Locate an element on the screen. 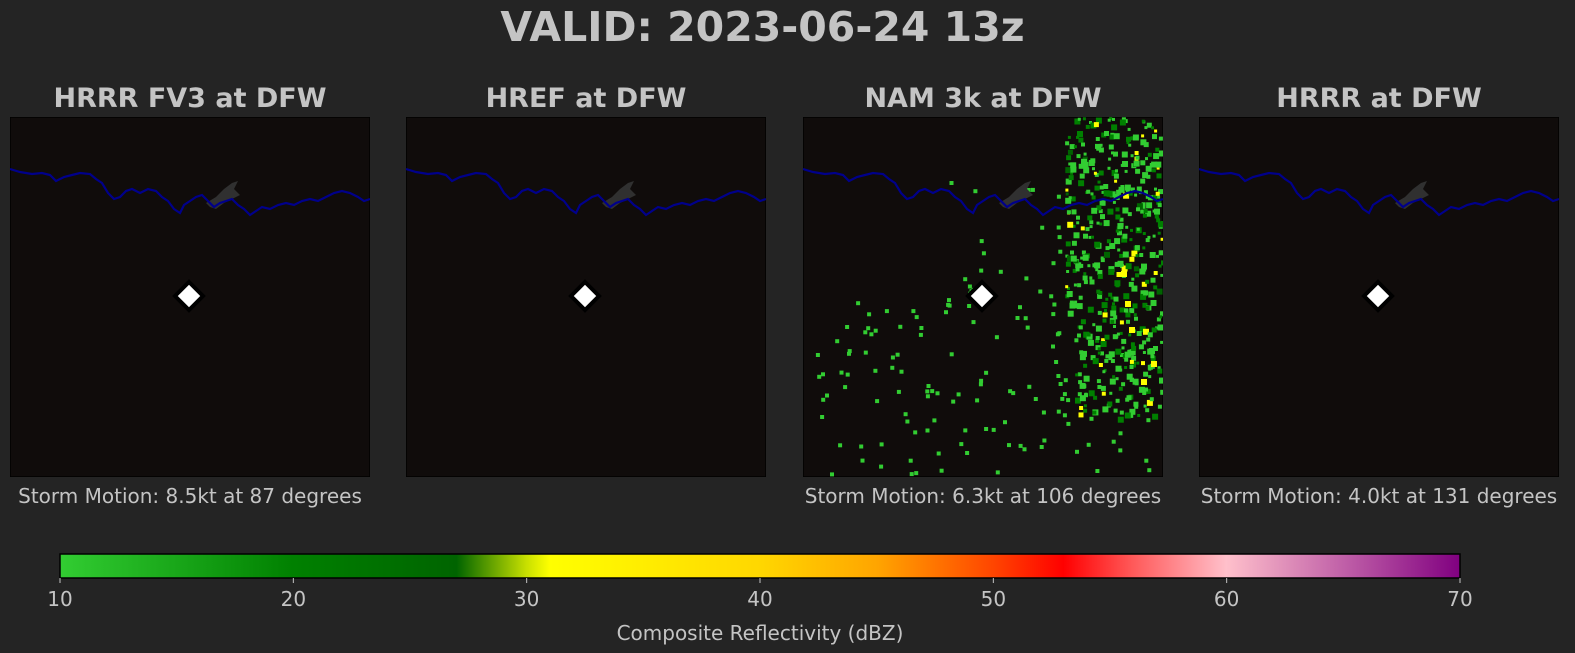 The width and height of the screenshot is (1575, 653). river-line is located at coordinates (586, 192).